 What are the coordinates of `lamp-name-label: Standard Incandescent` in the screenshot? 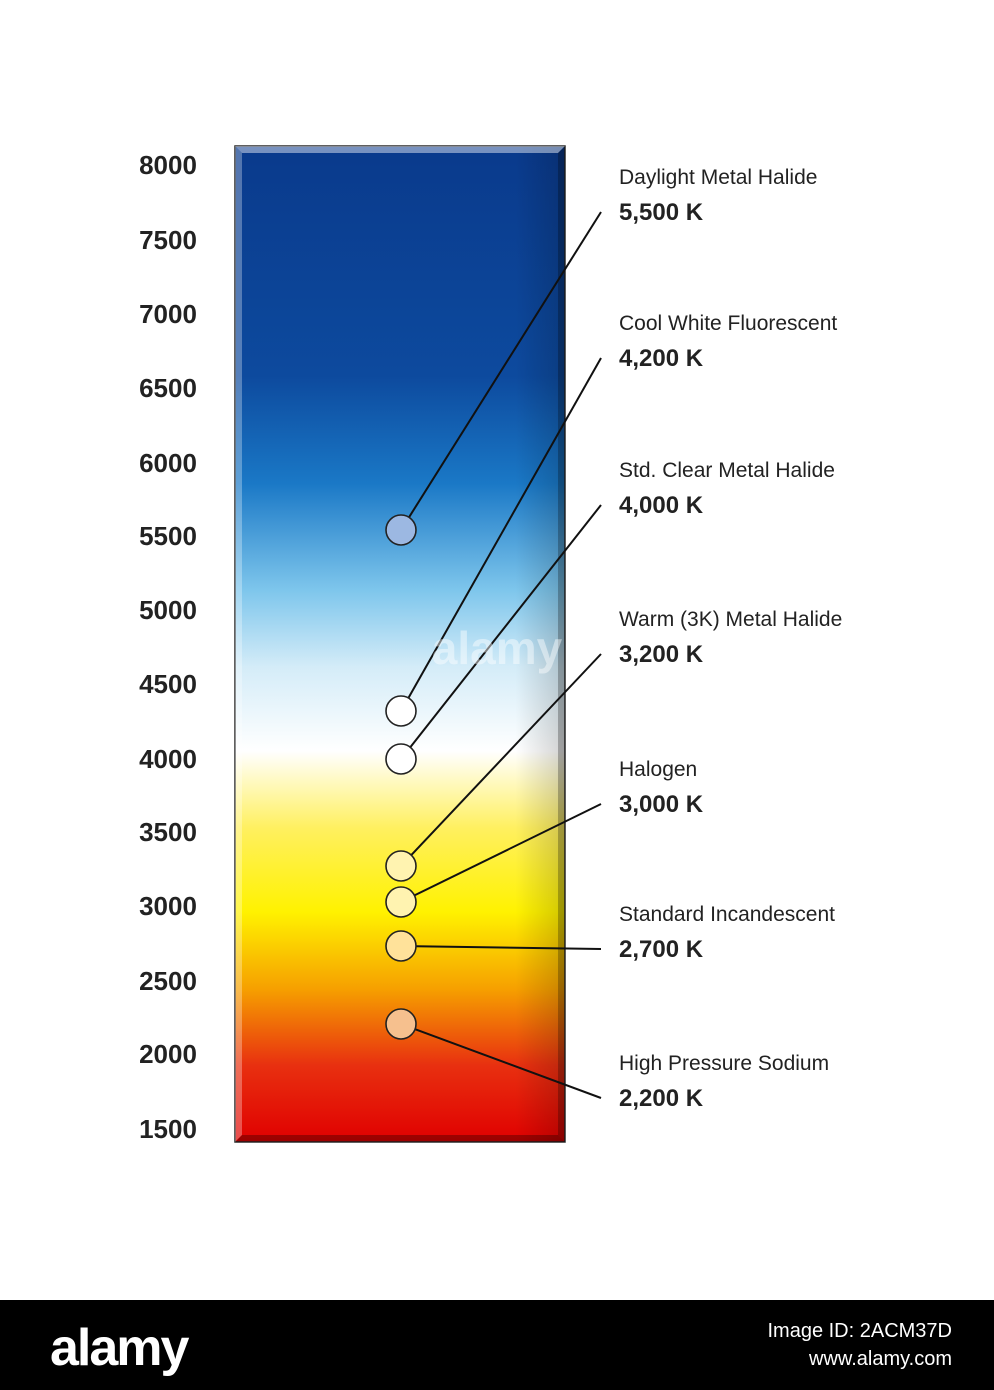 It's located at (727, 914).